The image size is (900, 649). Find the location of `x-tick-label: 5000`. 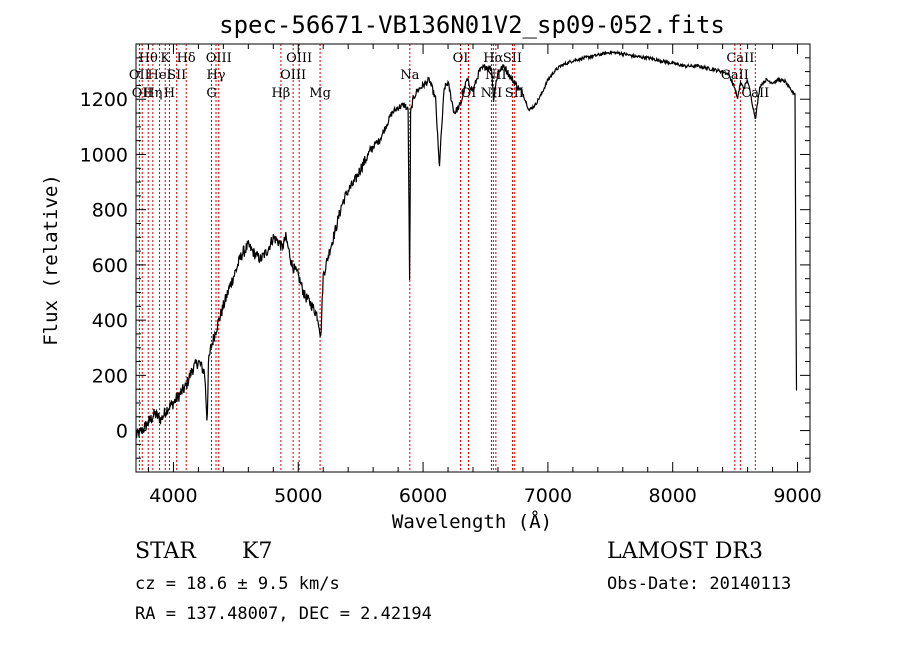

x-tick-label: 5000 is located at coordinates (298, 496).